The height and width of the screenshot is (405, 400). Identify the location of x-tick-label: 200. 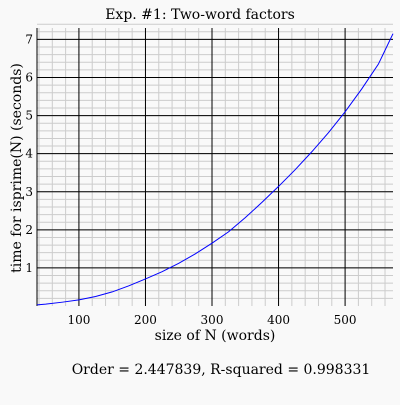
(145, 320).